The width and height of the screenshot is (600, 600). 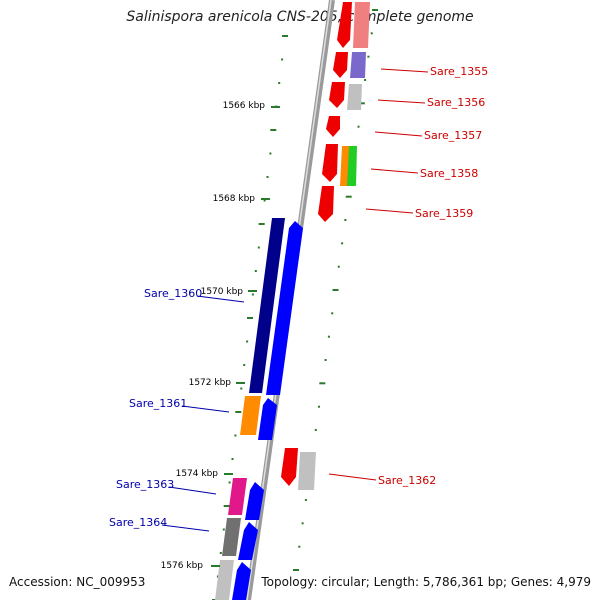 What do you see at coordinates (158, 403) in the screenshot?
I see `gene-label-sare-1361: Sare_1361` at bounding box center [158, 403].